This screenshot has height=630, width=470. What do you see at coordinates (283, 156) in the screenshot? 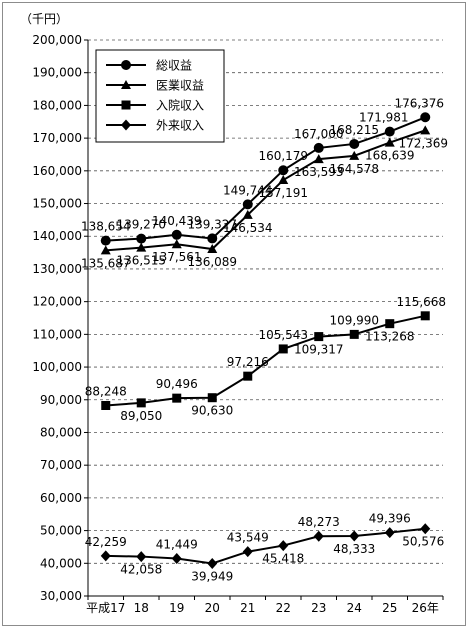
I see `data-label: 160,179` at bounding box center [283, 156].